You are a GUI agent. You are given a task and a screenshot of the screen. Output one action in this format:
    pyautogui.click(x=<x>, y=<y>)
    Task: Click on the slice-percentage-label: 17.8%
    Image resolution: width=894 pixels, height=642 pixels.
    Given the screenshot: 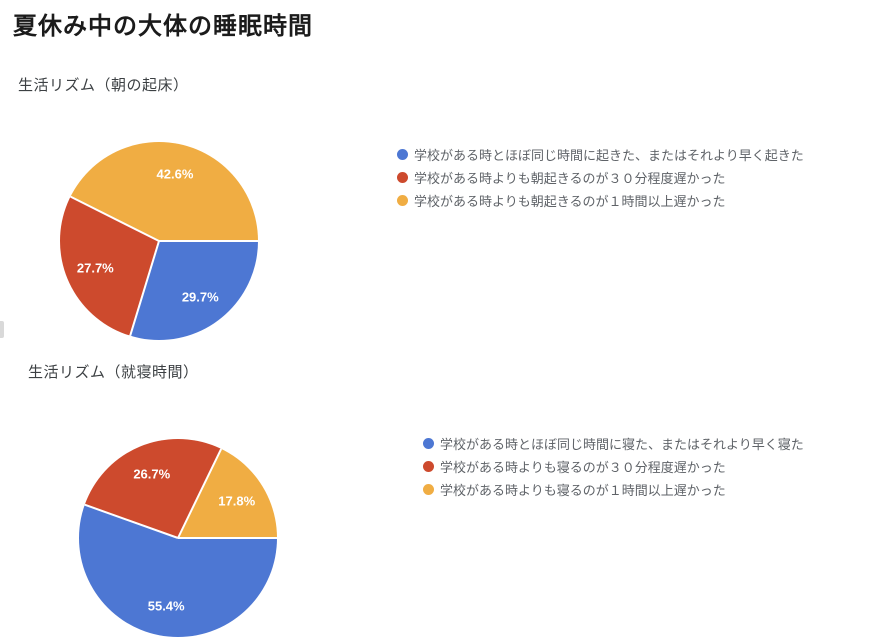 What is the action you would take?
    pyautogui.click(x=237, y=501)
    